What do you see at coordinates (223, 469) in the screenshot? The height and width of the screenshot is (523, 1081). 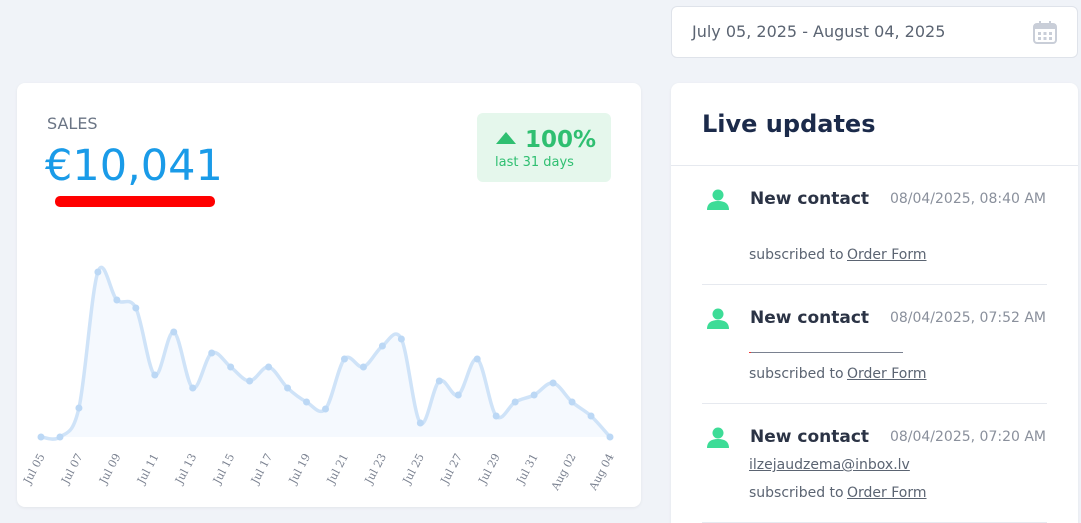 I see `x-tick-label: Jul 15` at bounding box center [223, 469].